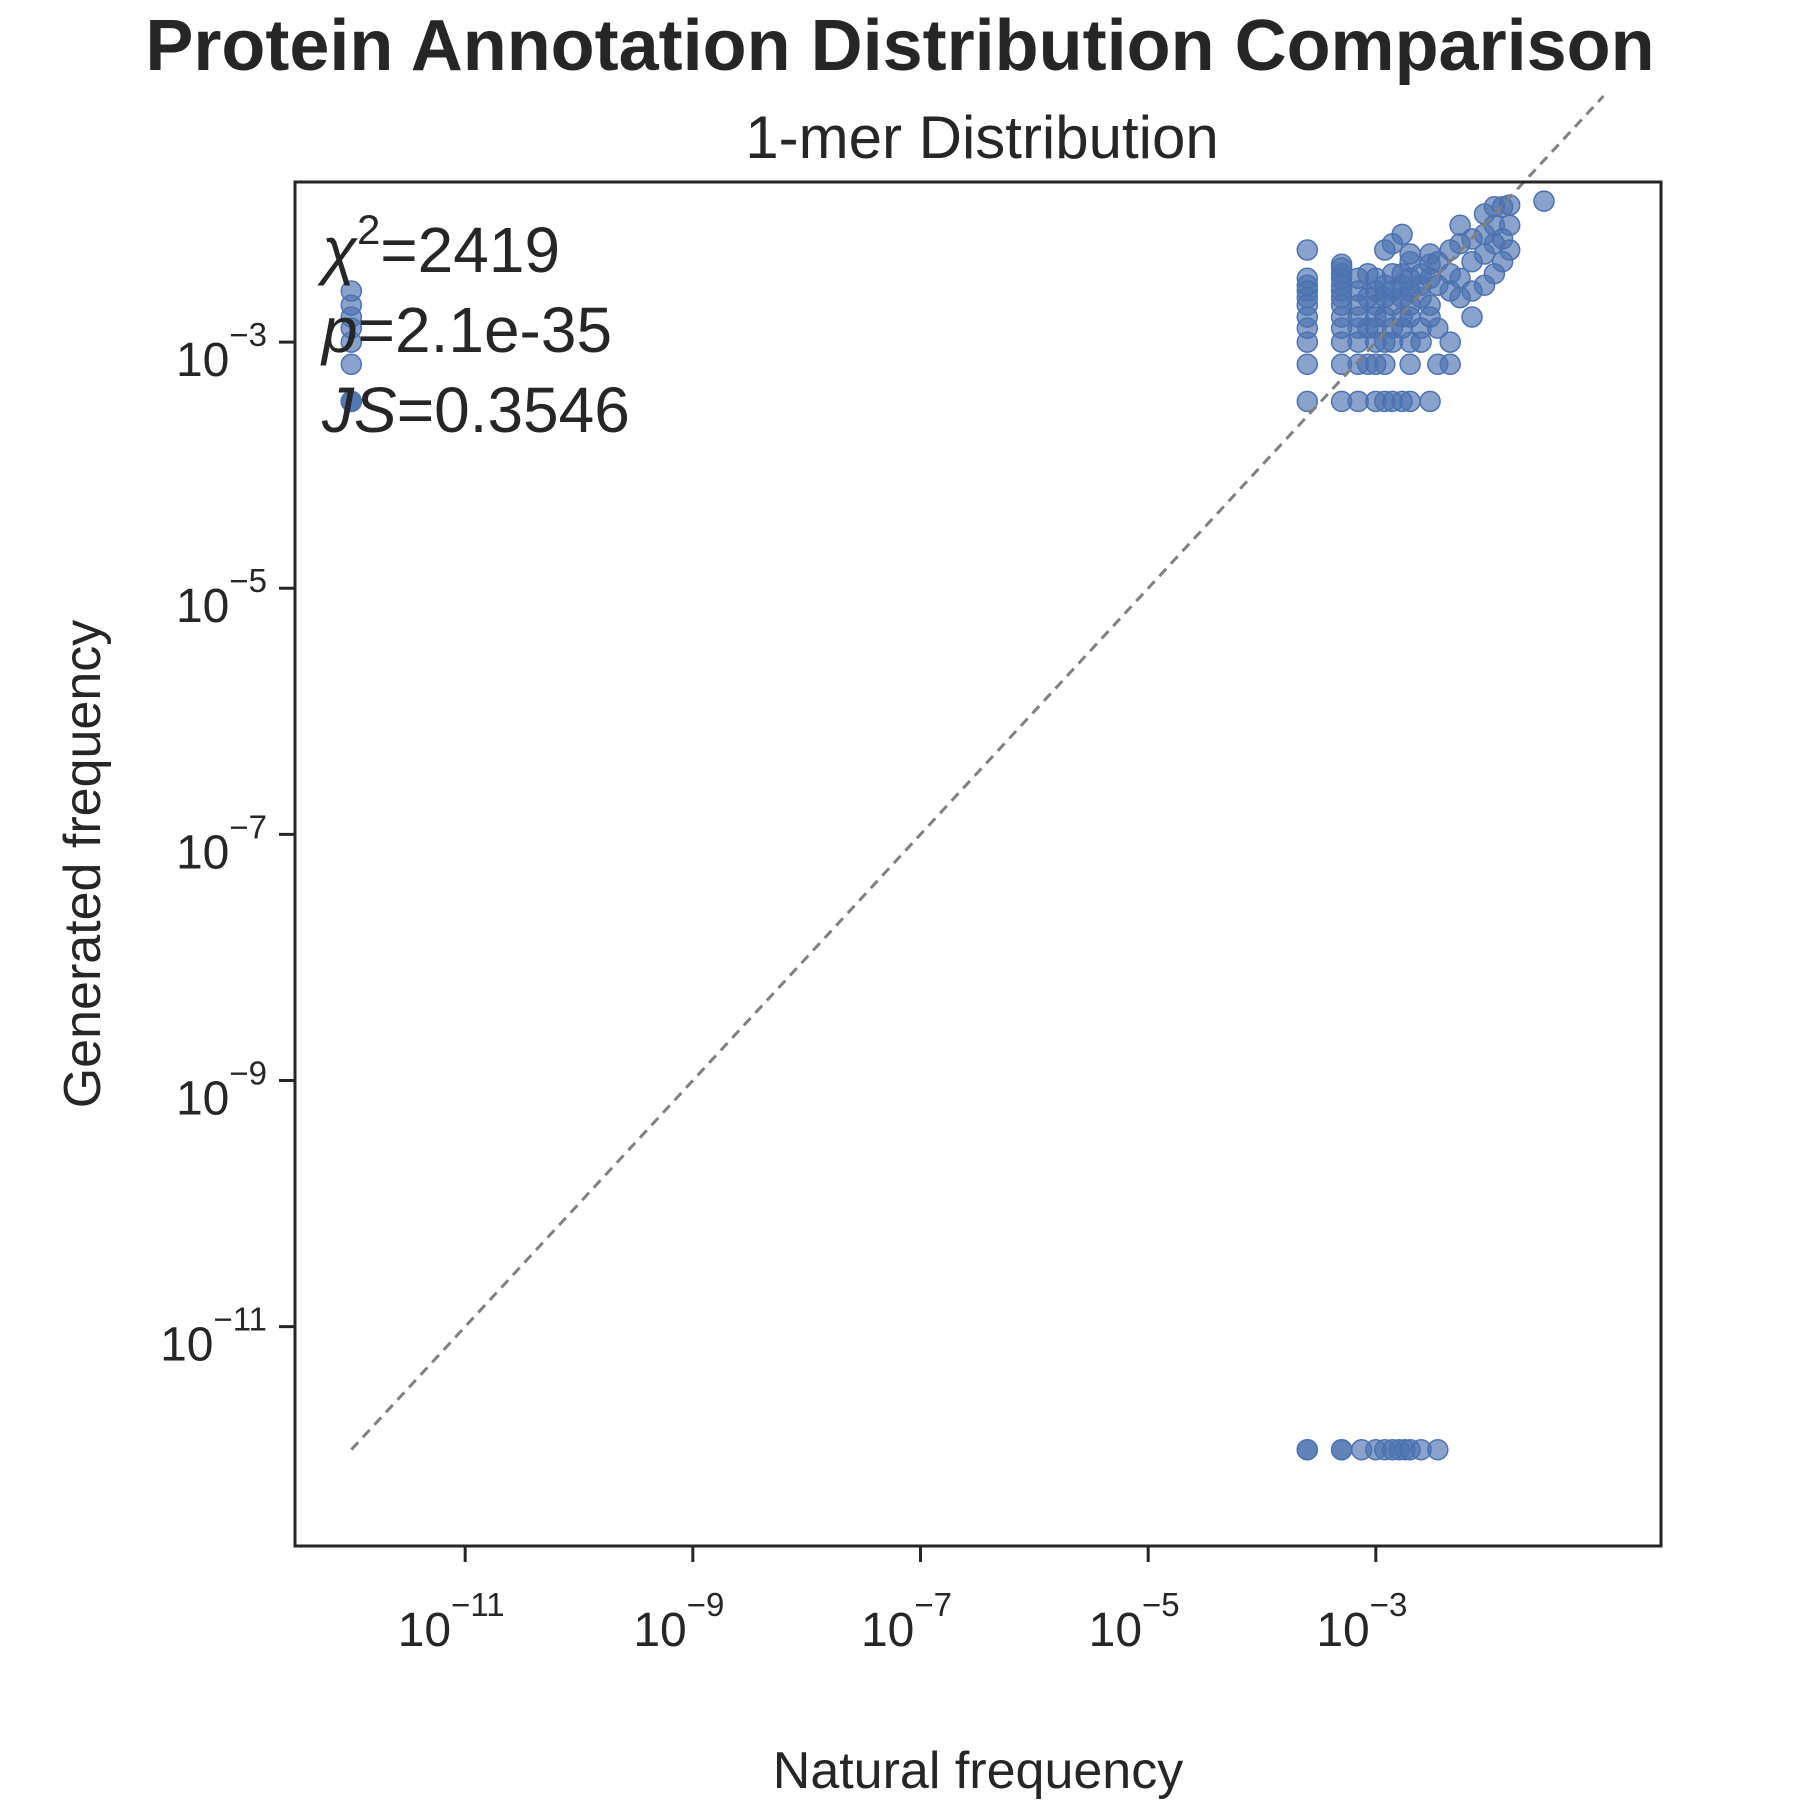 The image size is (1800, 1800). What do you see at coordinates (451, 1621) in the screenshot?
I see `x-tick-label: 10⁻¹¹` at bounding box center [451, 1621].